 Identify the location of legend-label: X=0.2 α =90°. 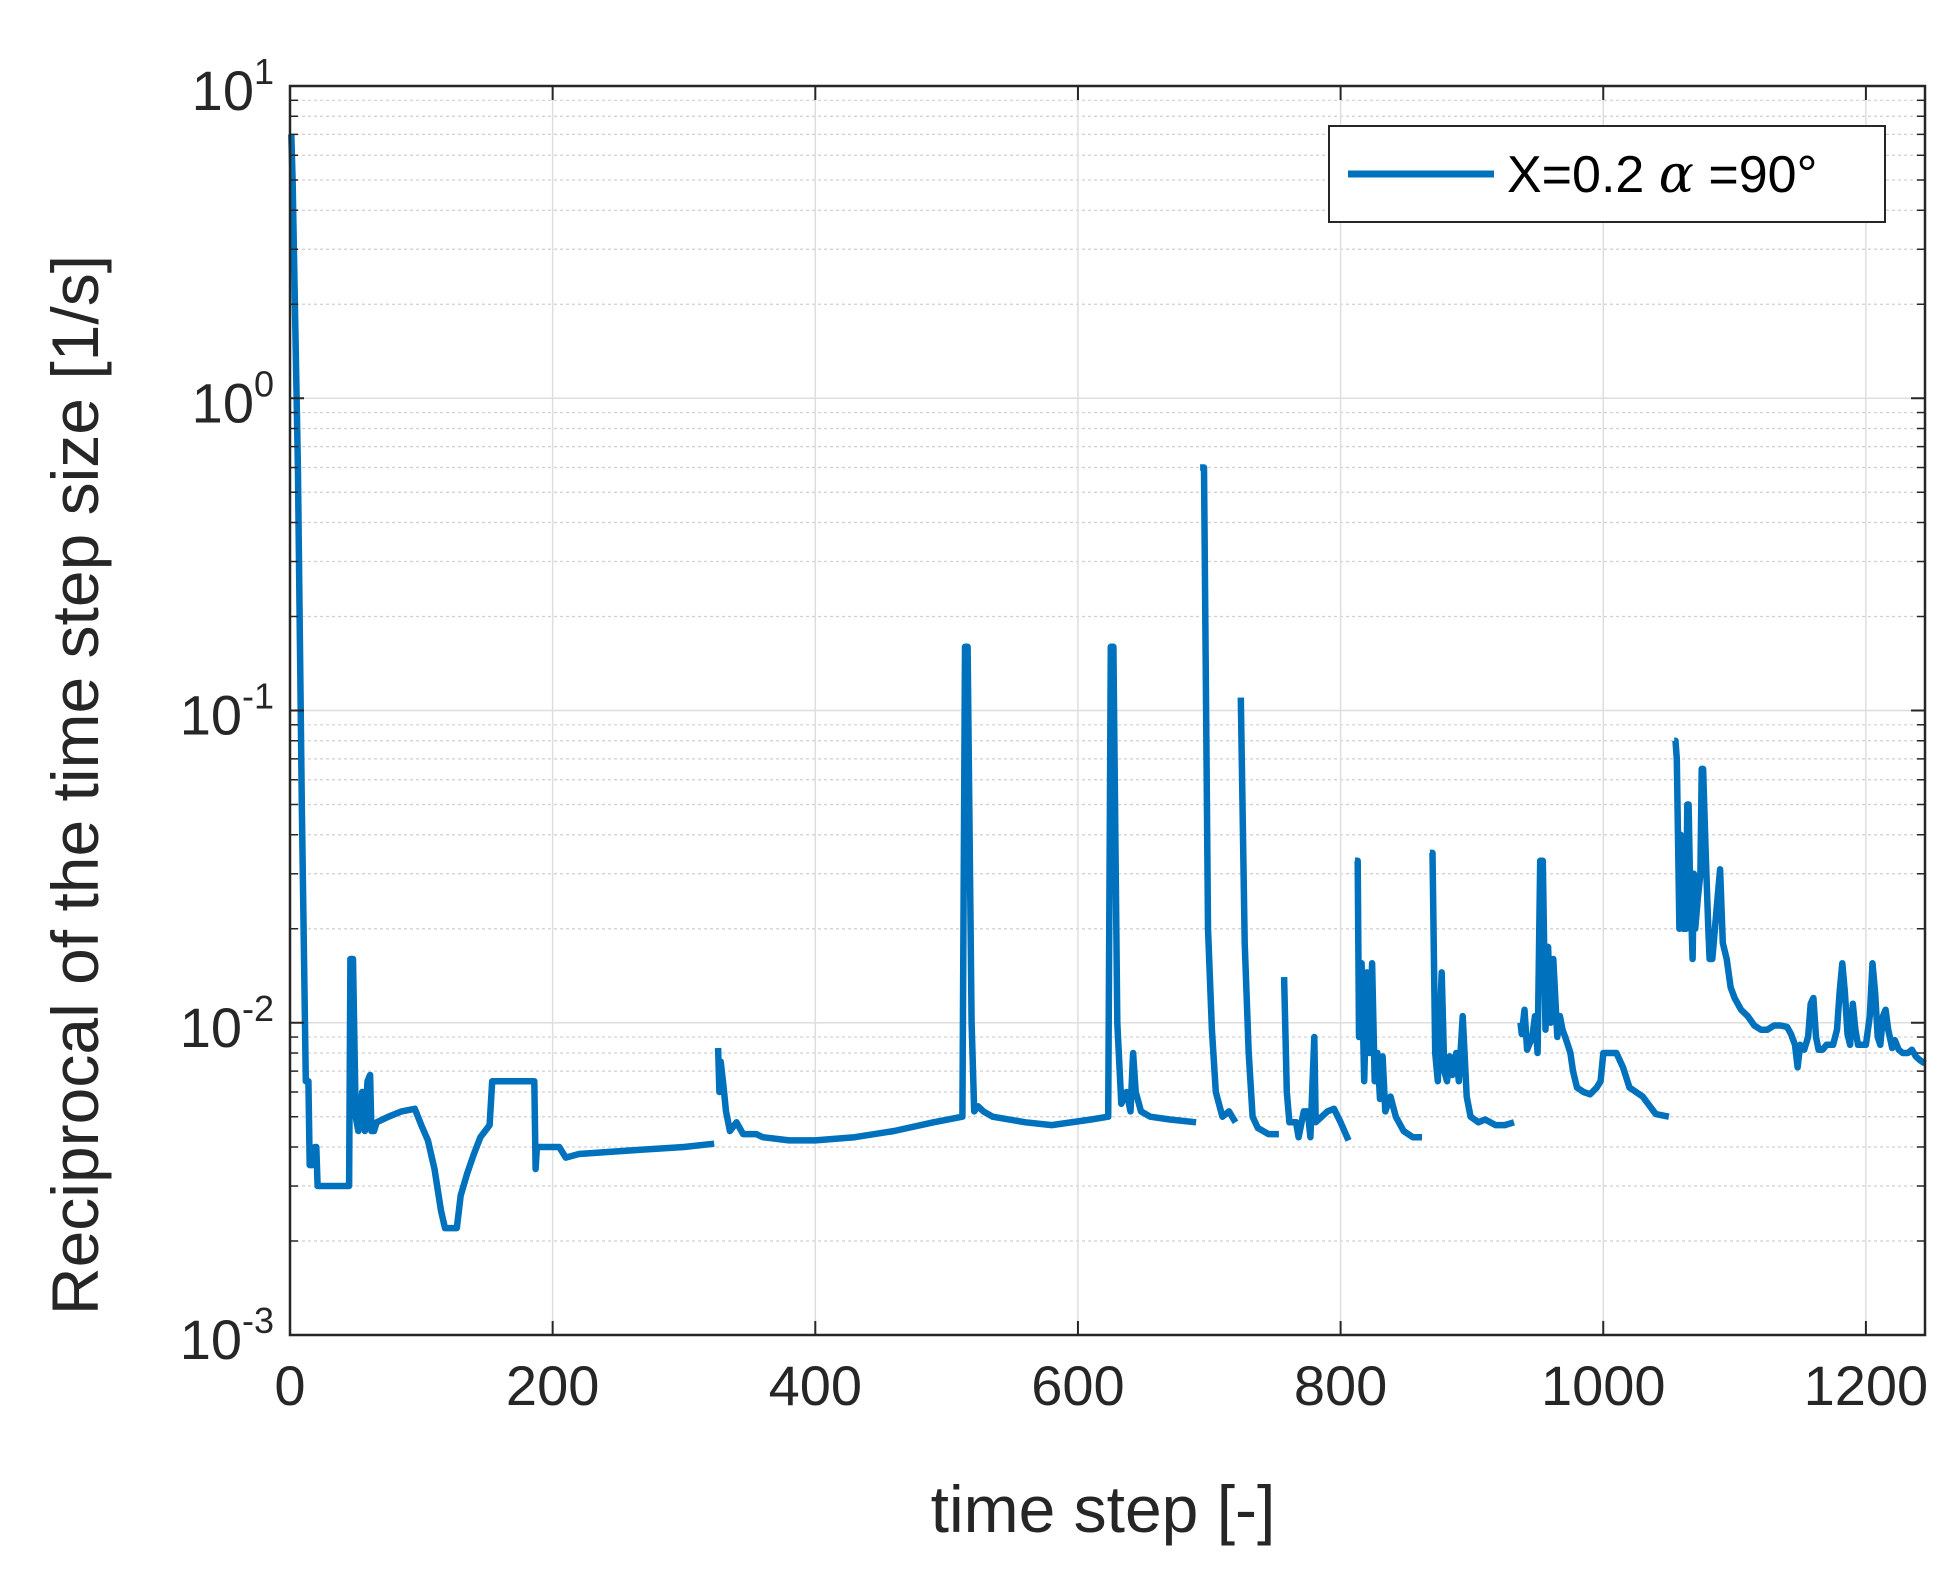
(1662, 175).